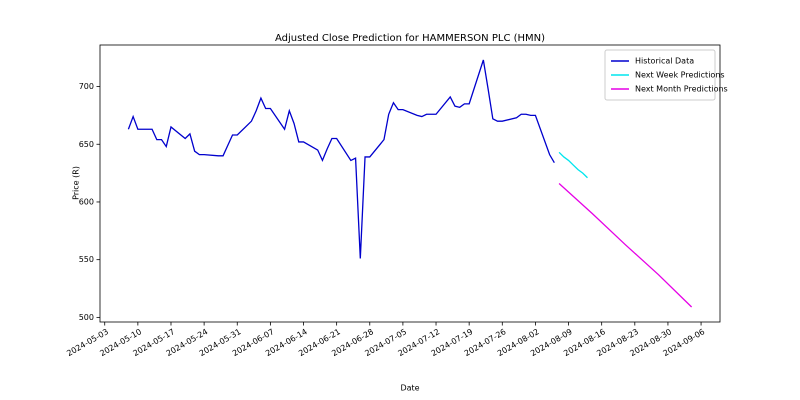  What do you see at coordinates (86, 201) in the screenshot?
I see `y-tick-label: 600` at bounding box center [86, 201].